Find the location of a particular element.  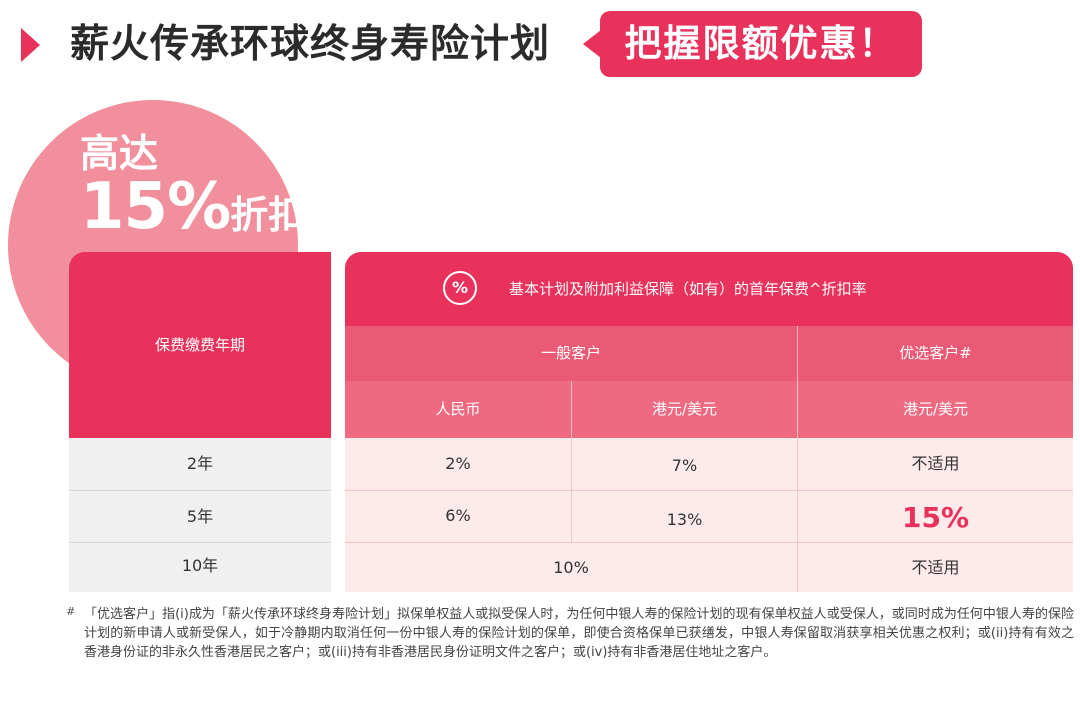

currency-pref-hkd-header: 港元/美元 is located at coordinates (935, 409).